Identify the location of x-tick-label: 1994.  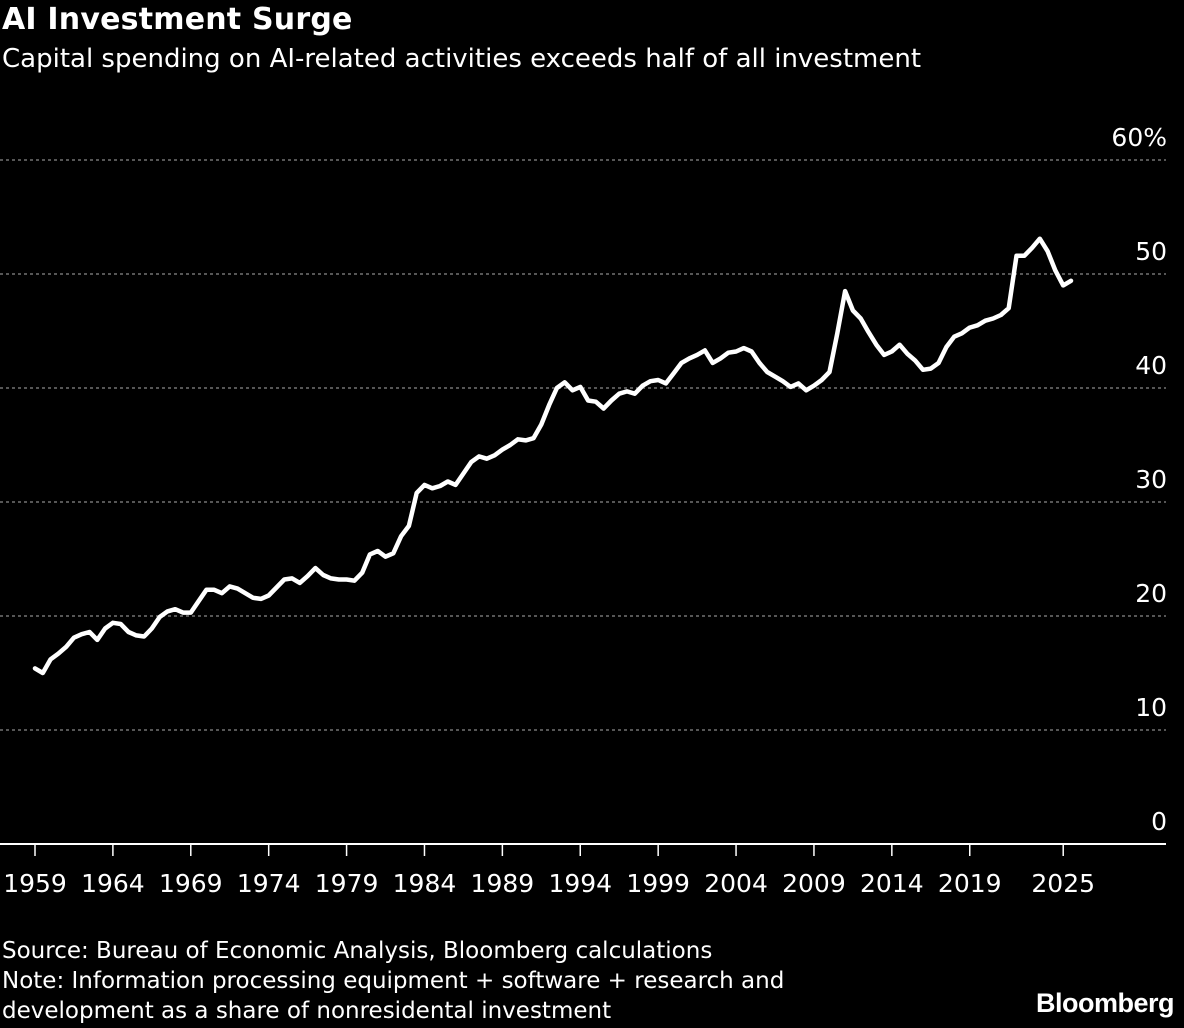
(580, 883).